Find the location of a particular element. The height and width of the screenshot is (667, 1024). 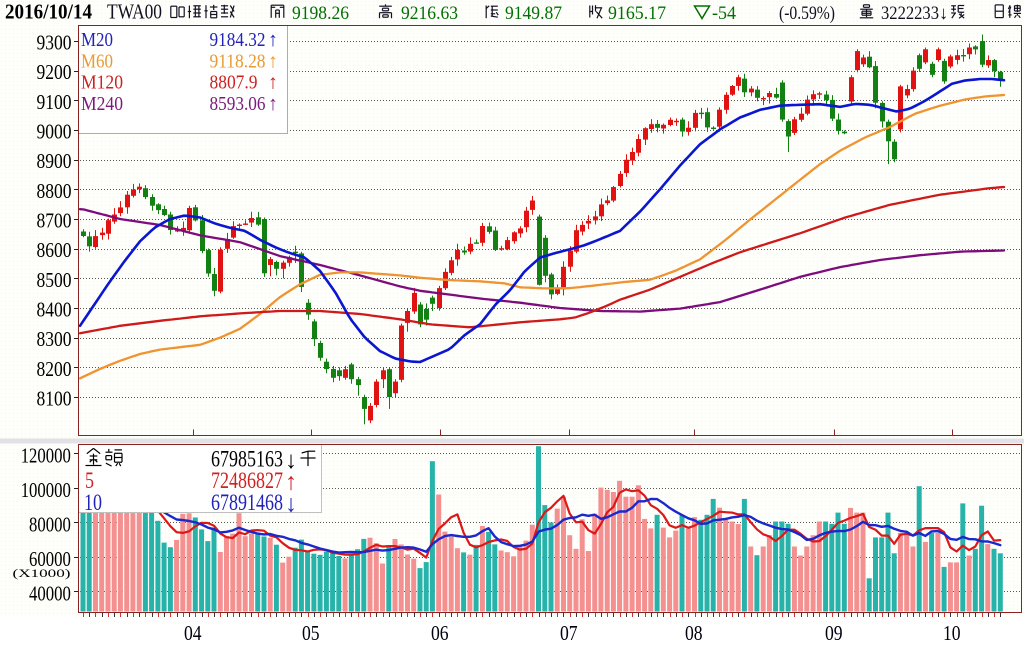

svg-text: 3222233 is located at coordinates (910, 14).